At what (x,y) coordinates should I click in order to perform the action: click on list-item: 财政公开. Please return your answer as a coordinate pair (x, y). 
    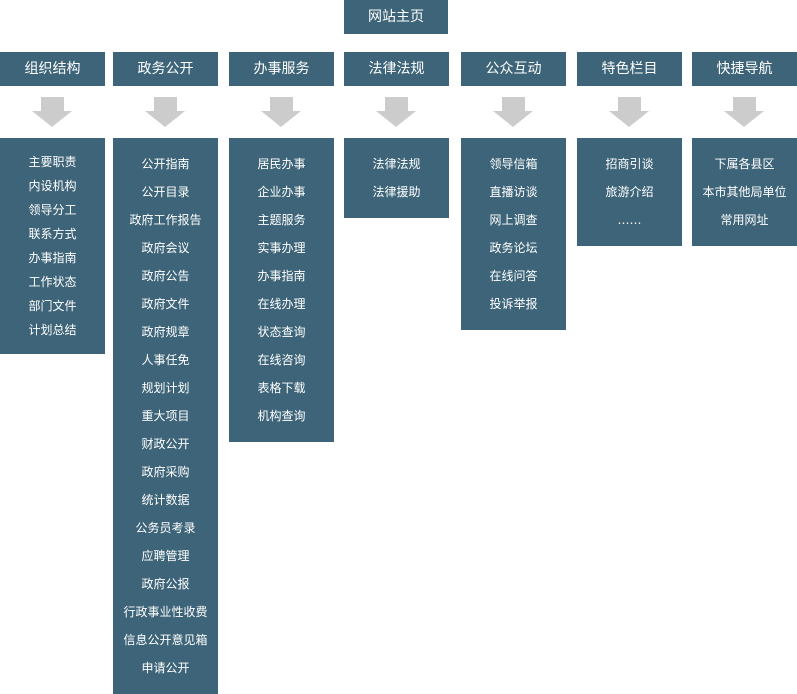
    Looking at the image, I should click on (165, 444).